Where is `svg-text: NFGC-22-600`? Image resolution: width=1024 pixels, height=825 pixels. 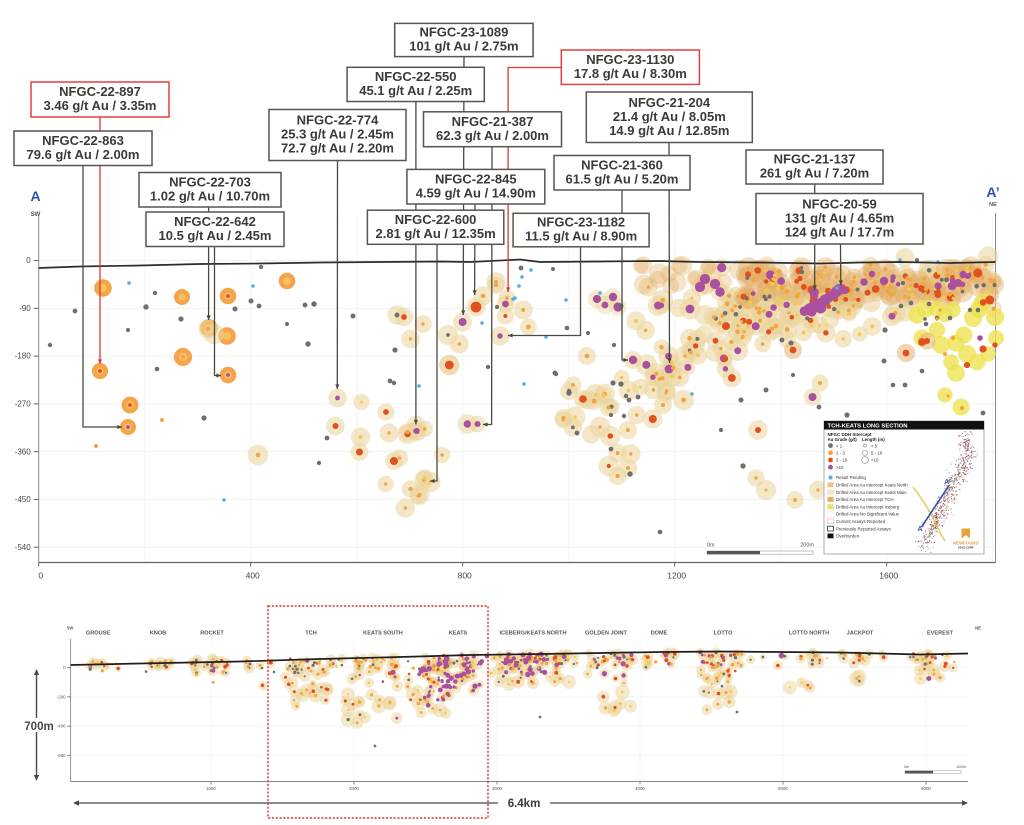
svg-text: NFGC-22-600 is located at coordinates (436, 219).